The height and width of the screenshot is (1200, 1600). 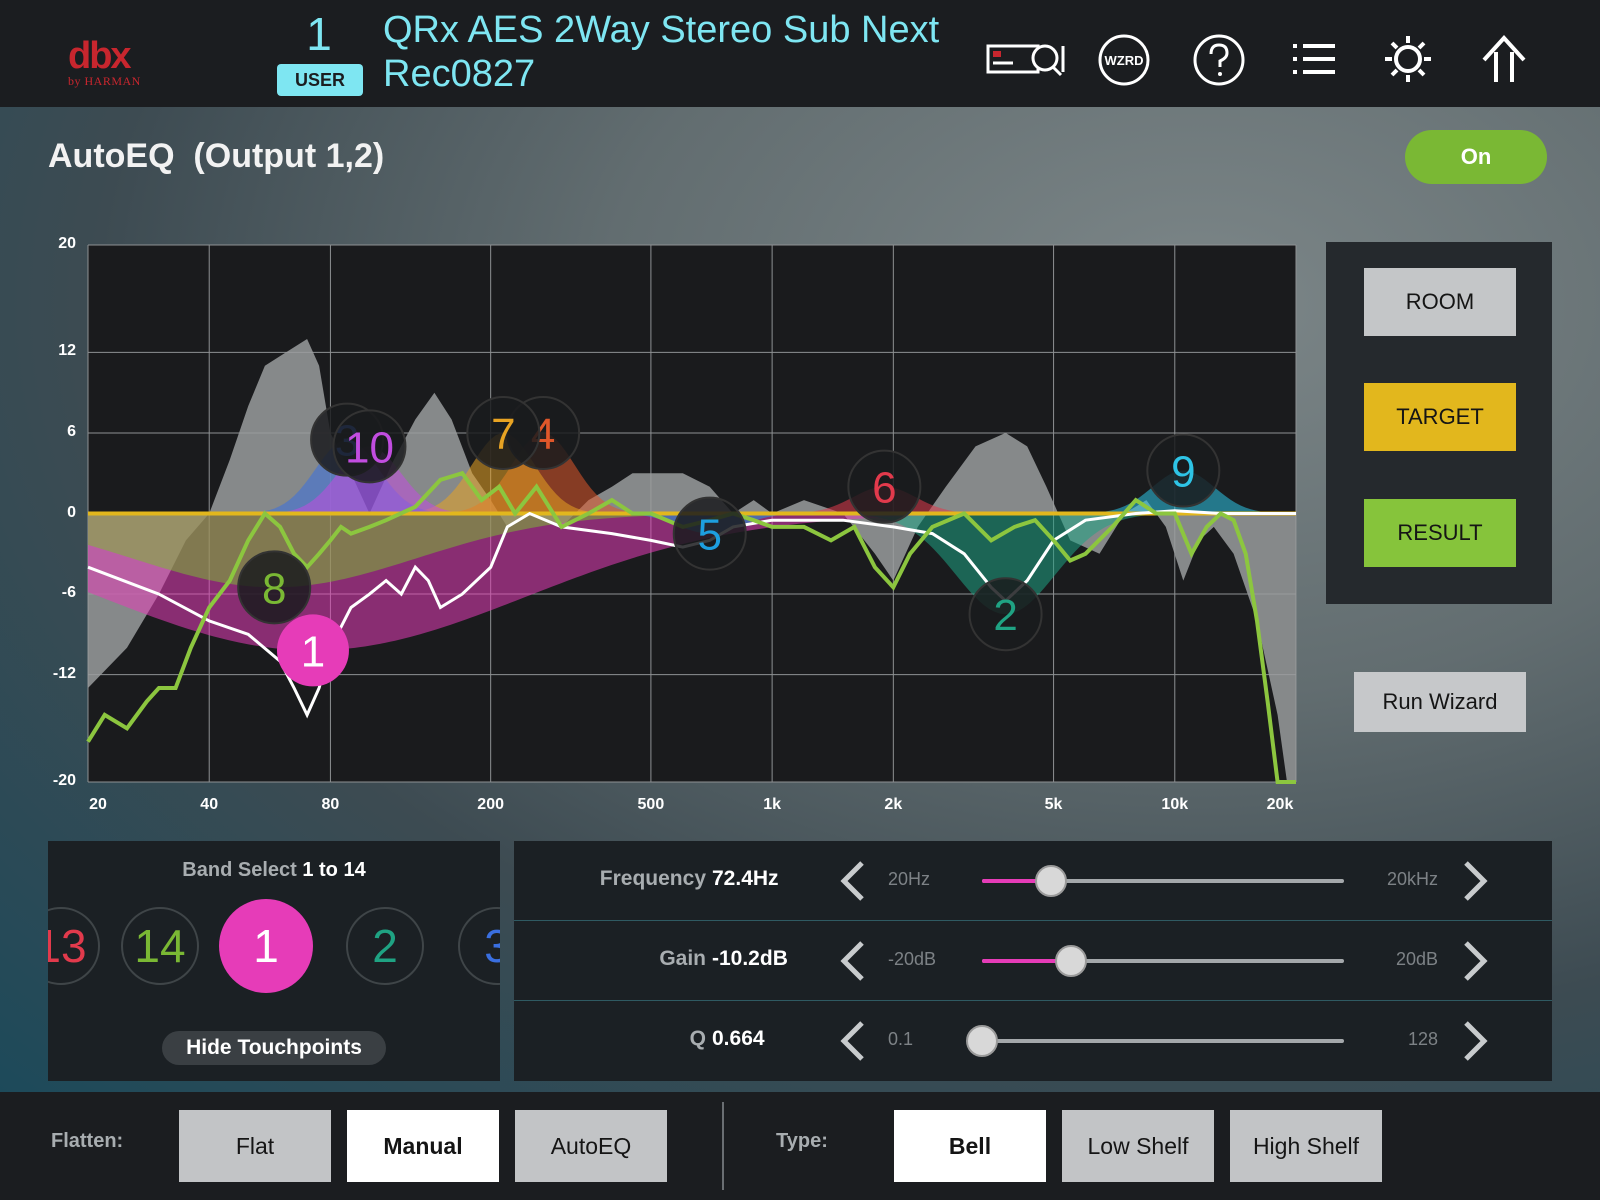 What do you see at coordinates (854, 1041) in the screenshot?
I see `q-decrement-icon` at bounding box center [854, 1041].